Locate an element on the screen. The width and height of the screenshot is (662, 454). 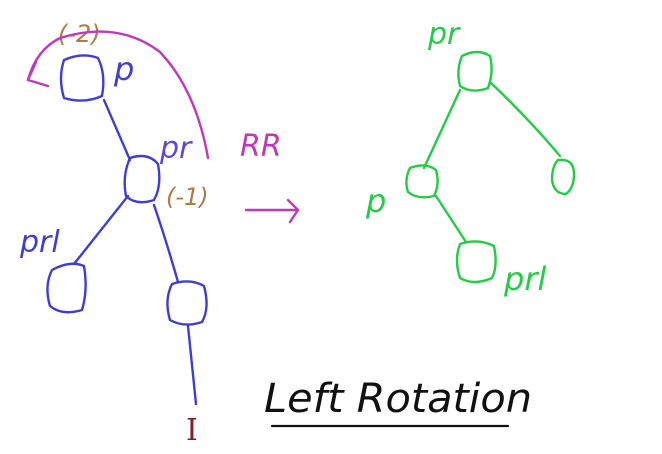
edge-pr-to-p is located at coordinates (442, 129).